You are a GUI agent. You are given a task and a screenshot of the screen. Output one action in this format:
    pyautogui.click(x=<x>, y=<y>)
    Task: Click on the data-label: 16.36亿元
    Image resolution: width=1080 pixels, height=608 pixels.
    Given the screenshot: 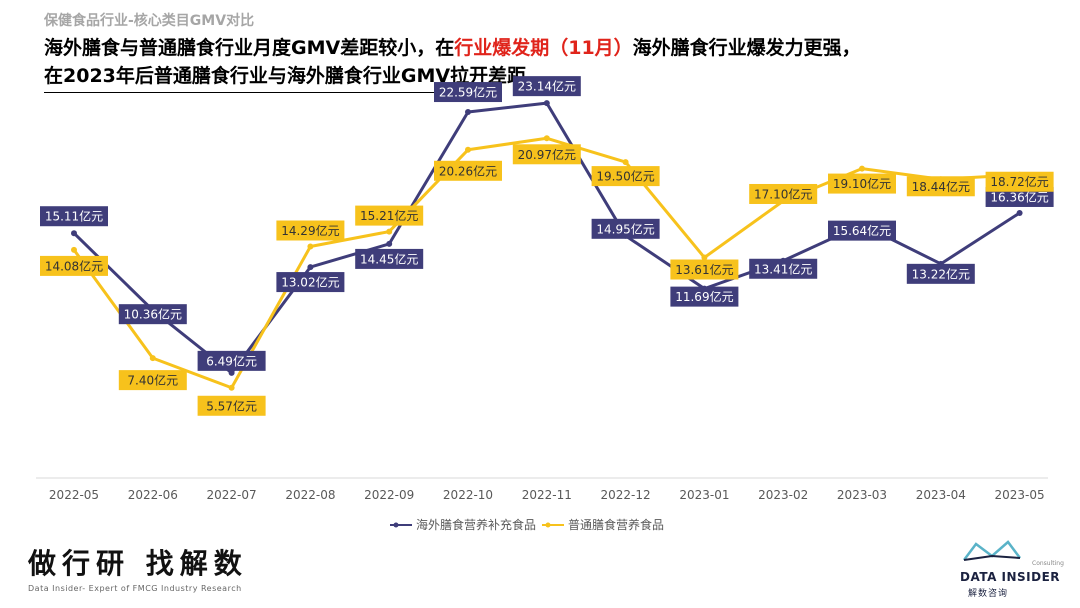 What is the action you would take?
    pyautogui.click(x=1019, y=196)
    